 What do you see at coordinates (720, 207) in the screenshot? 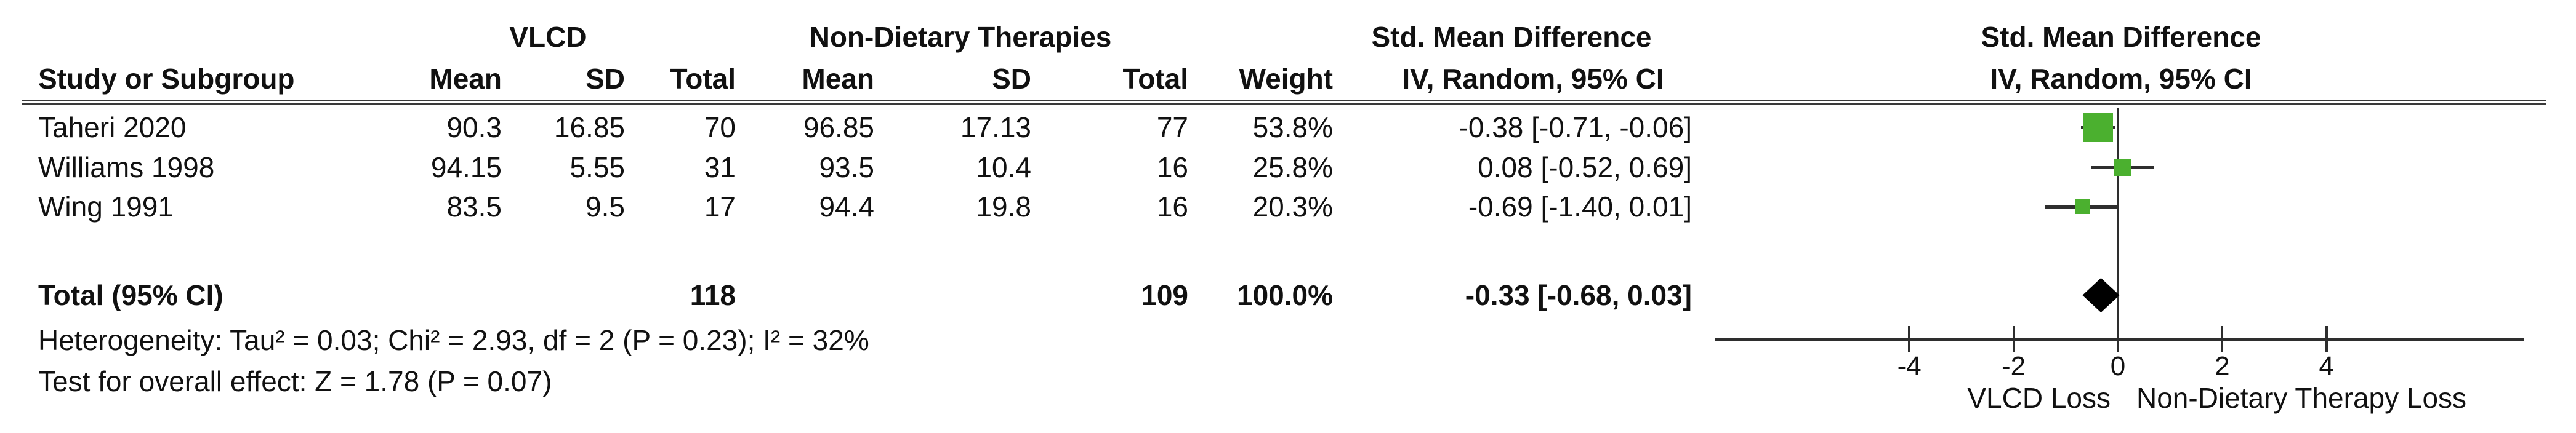
I see `total-vlcd-value: 17` at bounding box center [720, 207].